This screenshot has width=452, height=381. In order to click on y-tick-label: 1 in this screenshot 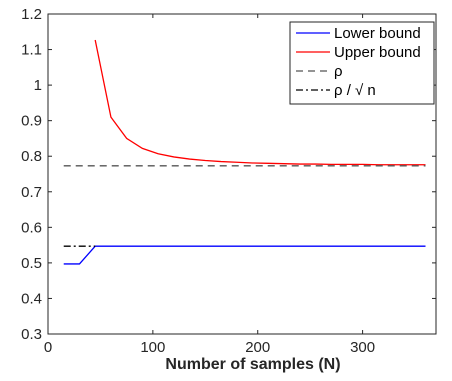, I will do `click(38, 85)`.